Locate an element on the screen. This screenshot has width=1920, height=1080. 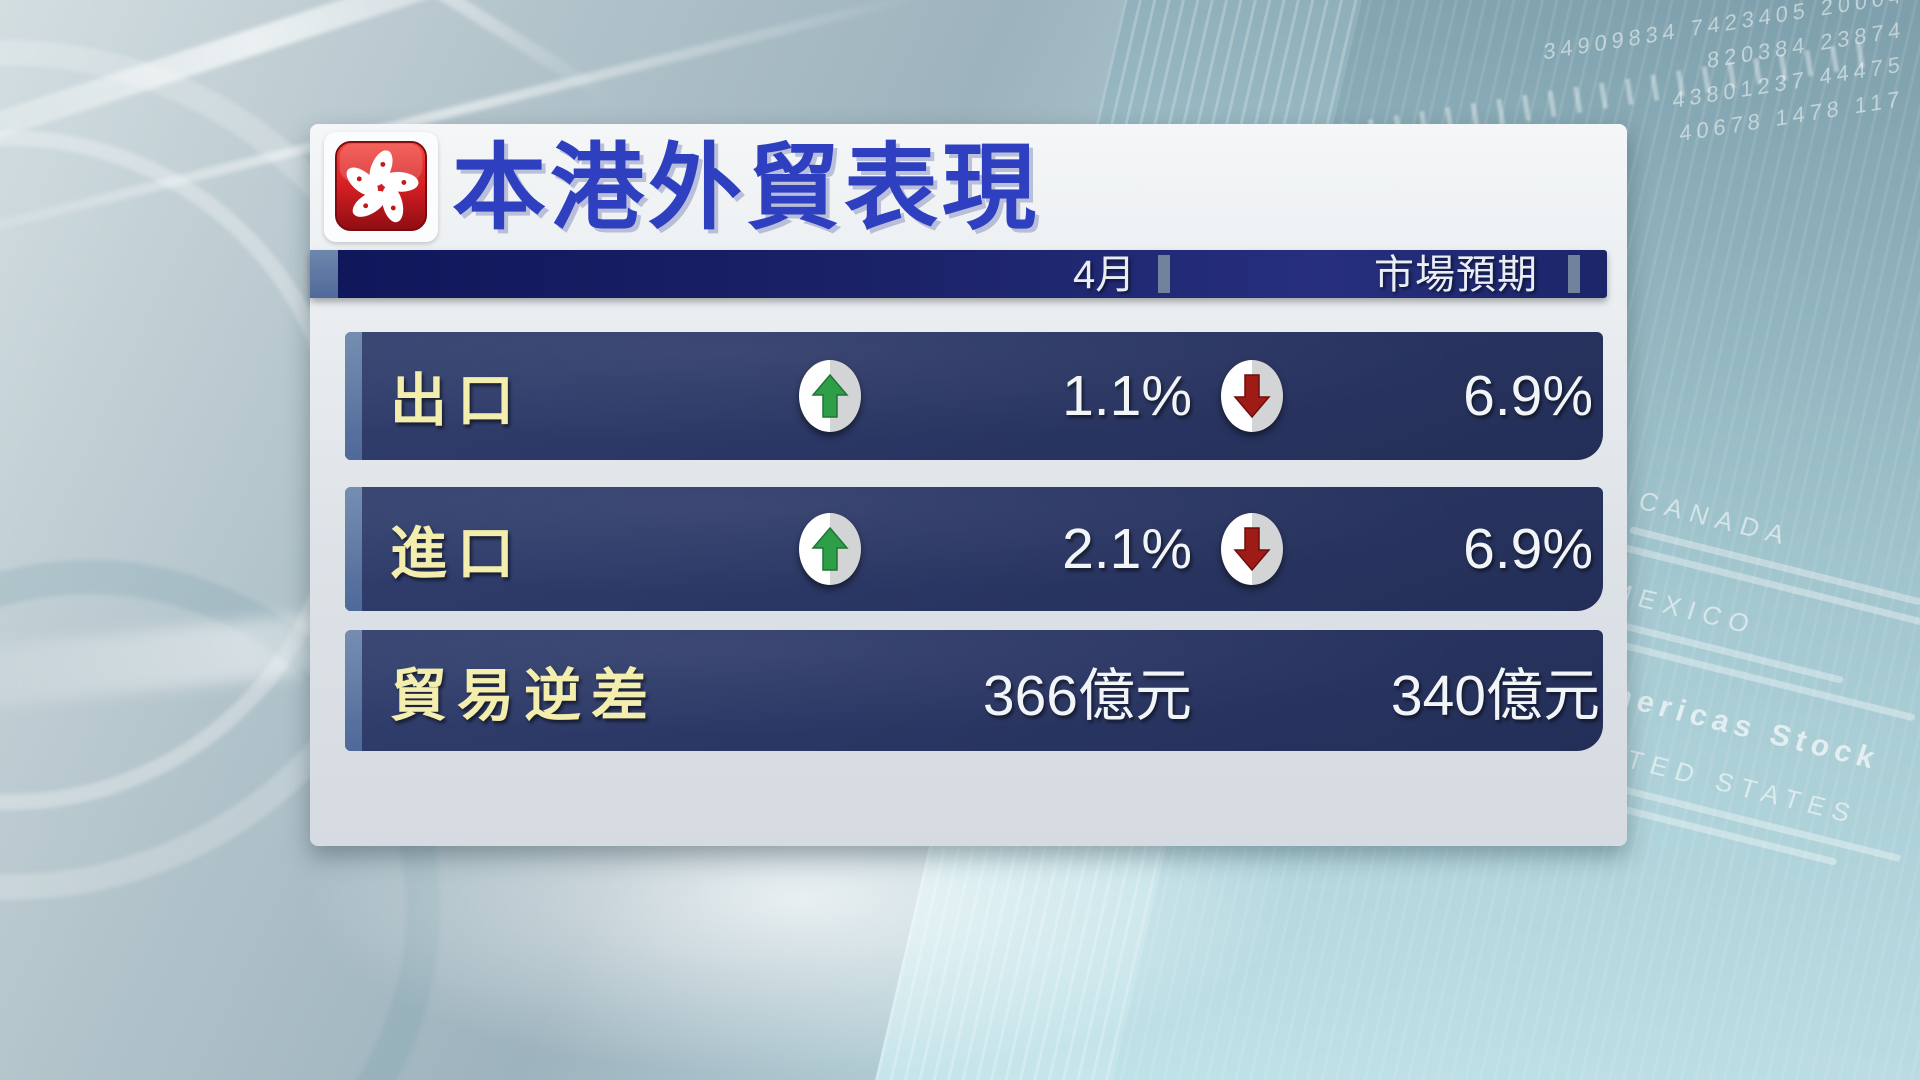
background-glow is located at coordinates (800, 950).